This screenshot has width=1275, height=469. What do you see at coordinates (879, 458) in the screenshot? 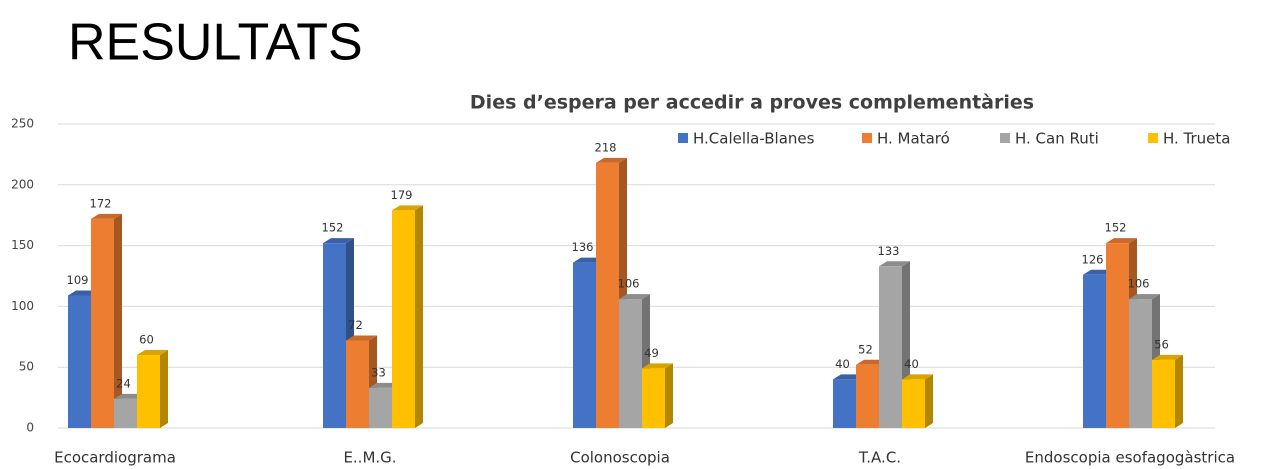
I see `x-tick-label: T.A.C.` at bounding box center [879, 458].